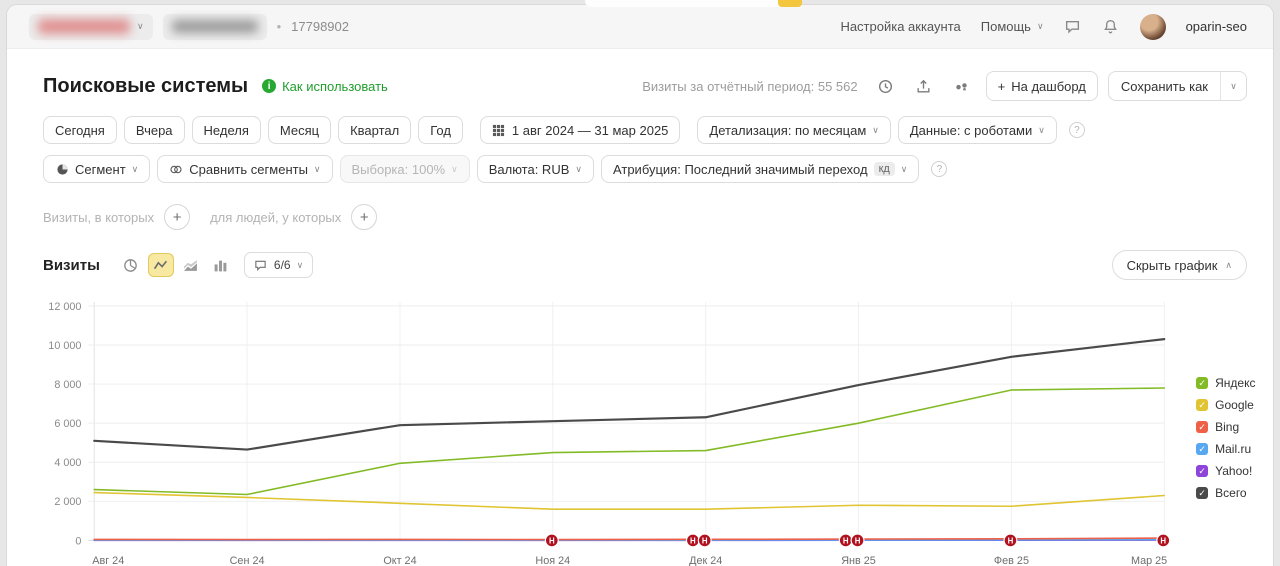 The width and height of the screenshot is (1280, 566). Describe the element at coordinates (325, 86) in the screenshot. I see `how-to-use-link: i Как использовать` at that location.